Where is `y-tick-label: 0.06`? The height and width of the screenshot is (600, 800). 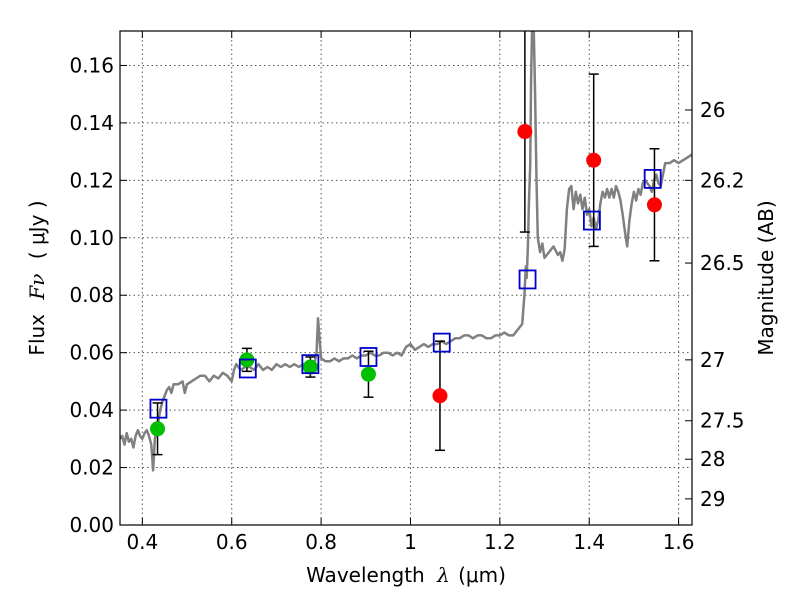
y-tick-label: 0.06 is located at coordinates (91, 353).